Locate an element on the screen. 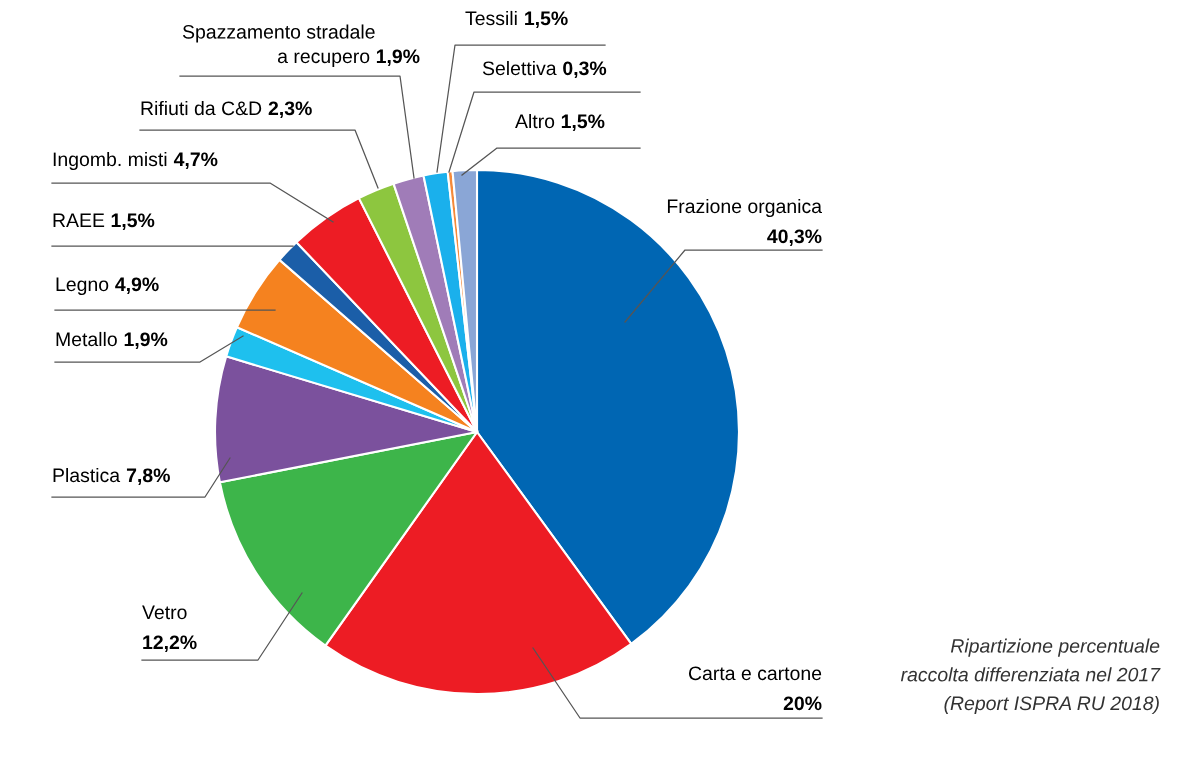 The image size is (1192, 761). slice-label: Vetro is located at coordinates (164, 612).